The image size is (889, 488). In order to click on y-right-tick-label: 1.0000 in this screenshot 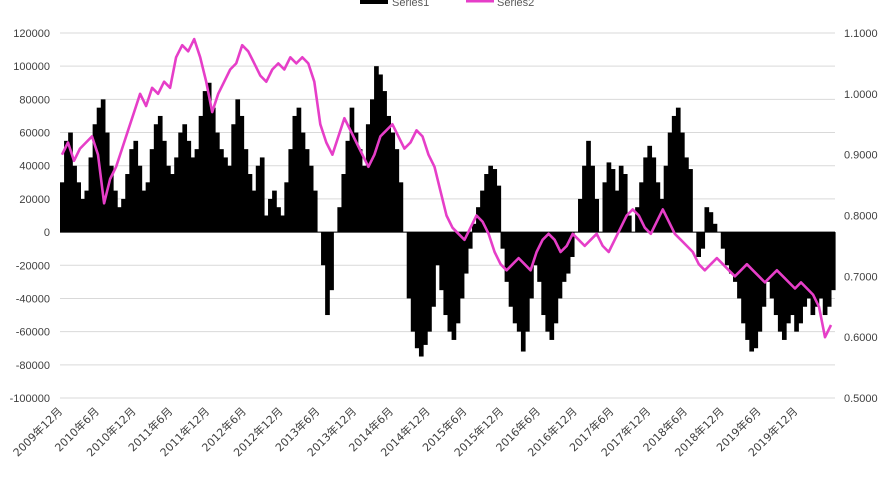, I will do `click(861, 95)`.